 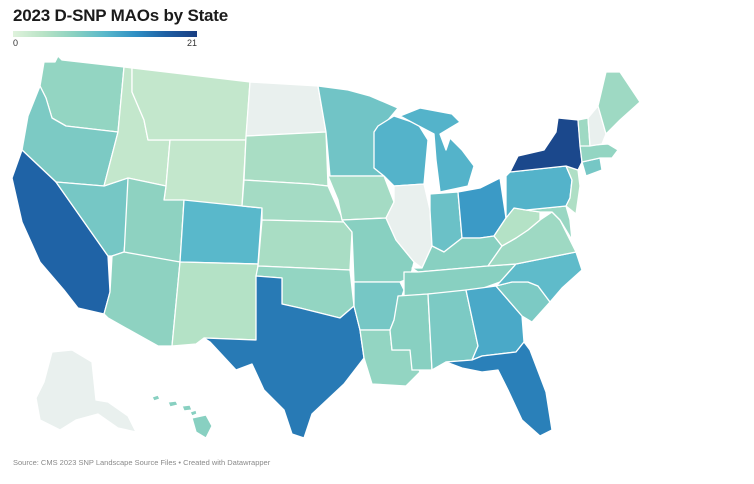 I want to click on state-co, so click(x=221, y=232).